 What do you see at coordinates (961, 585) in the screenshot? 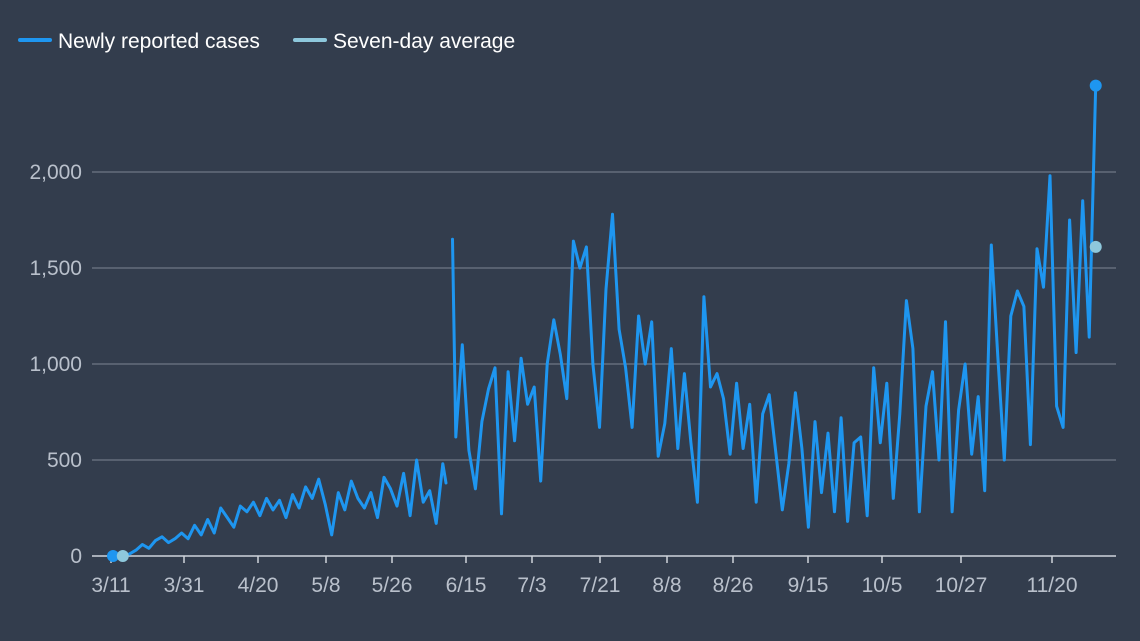
I see `x-tick-label: 10/27` at bounding box center [961, 585].